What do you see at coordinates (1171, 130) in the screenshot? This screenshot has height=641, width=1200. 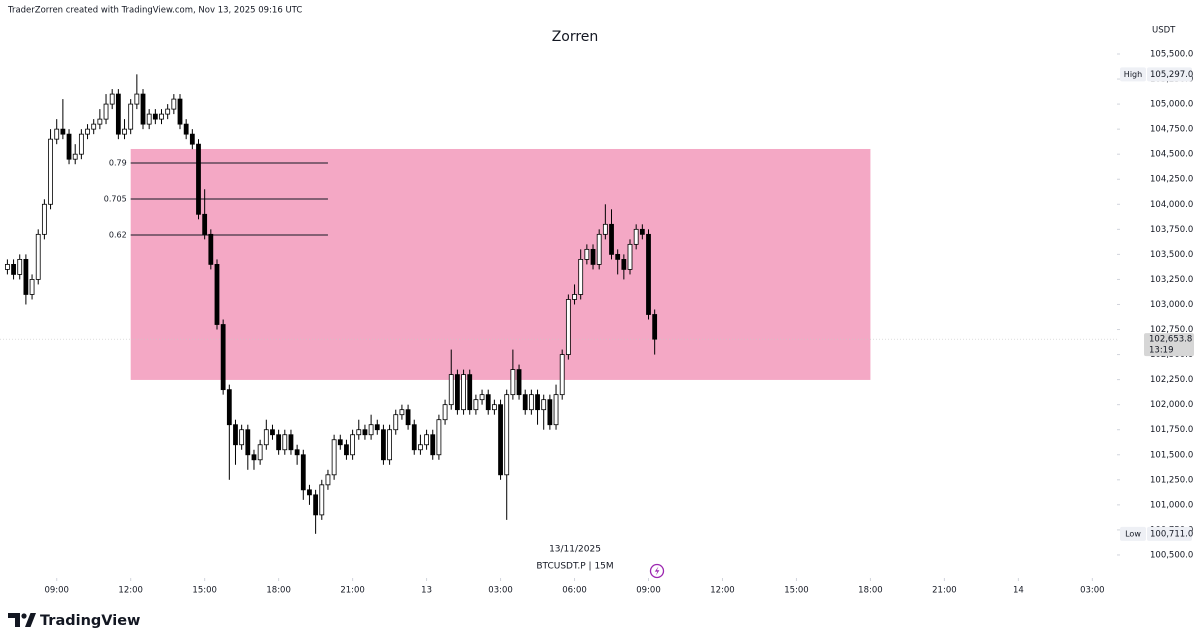 I see `y-tick-label: 104,750.0` at bounding box center [1171, 130].